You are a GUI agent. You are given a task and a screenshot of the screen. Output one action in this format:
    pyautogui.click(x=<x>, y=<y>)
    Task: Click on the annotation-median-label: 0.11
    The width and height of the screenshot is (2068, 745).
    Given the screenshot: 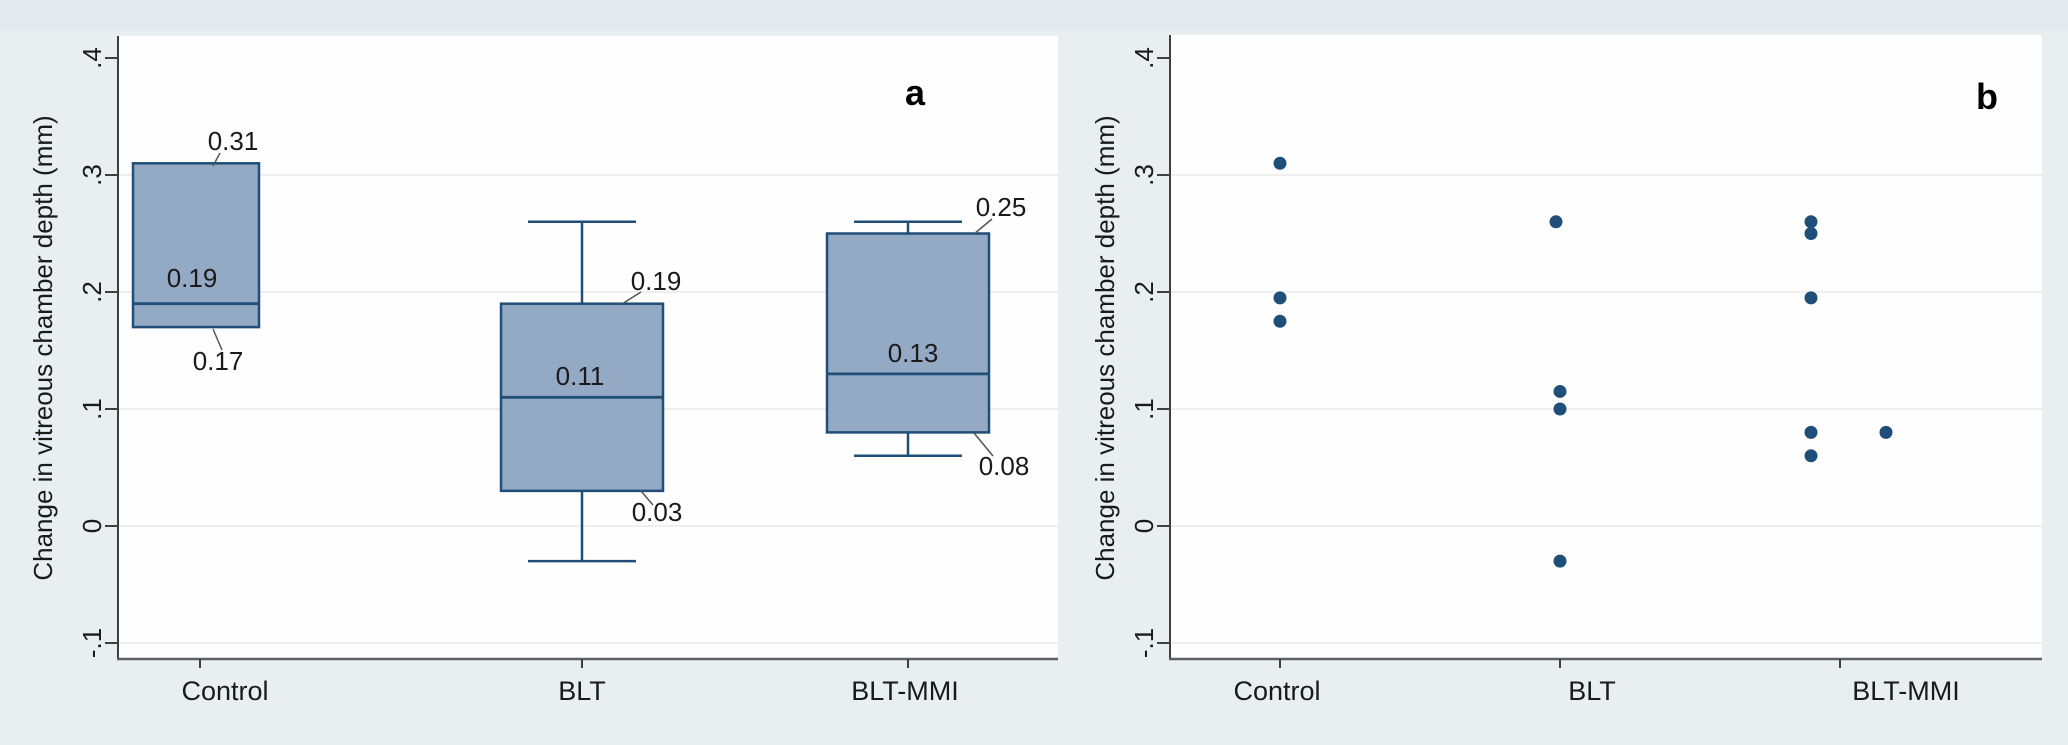 What is the action you would take?
    pyautogui.click(x=580, y=376)
    